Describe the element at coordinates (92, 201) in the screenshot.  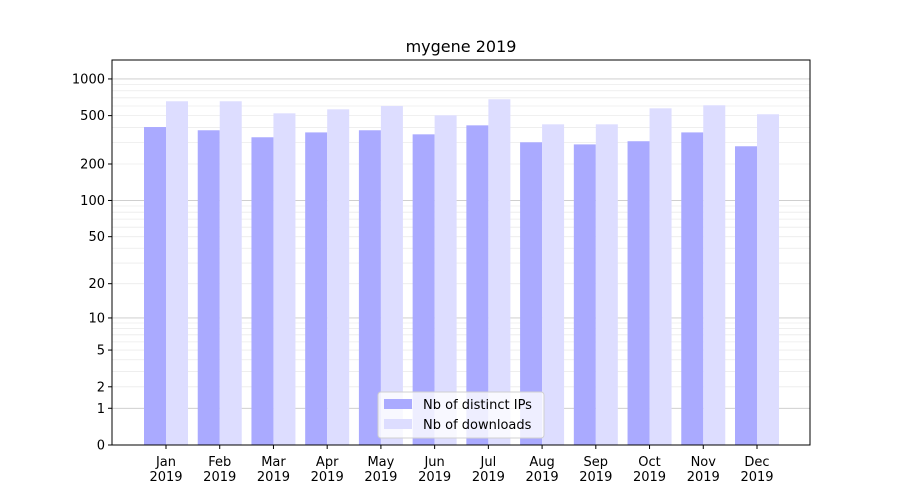
I see `y-tick-label: 100` at that location.